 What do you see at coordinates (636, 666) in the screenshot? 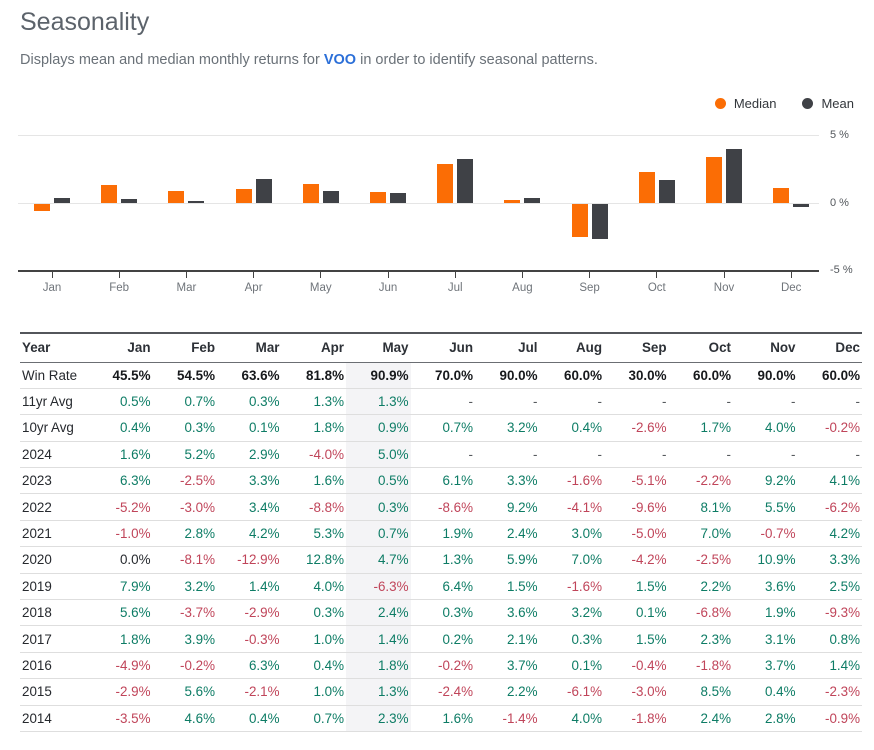
I see `cell-2016-sep: -0.4%` at bounding box center [636, 666].